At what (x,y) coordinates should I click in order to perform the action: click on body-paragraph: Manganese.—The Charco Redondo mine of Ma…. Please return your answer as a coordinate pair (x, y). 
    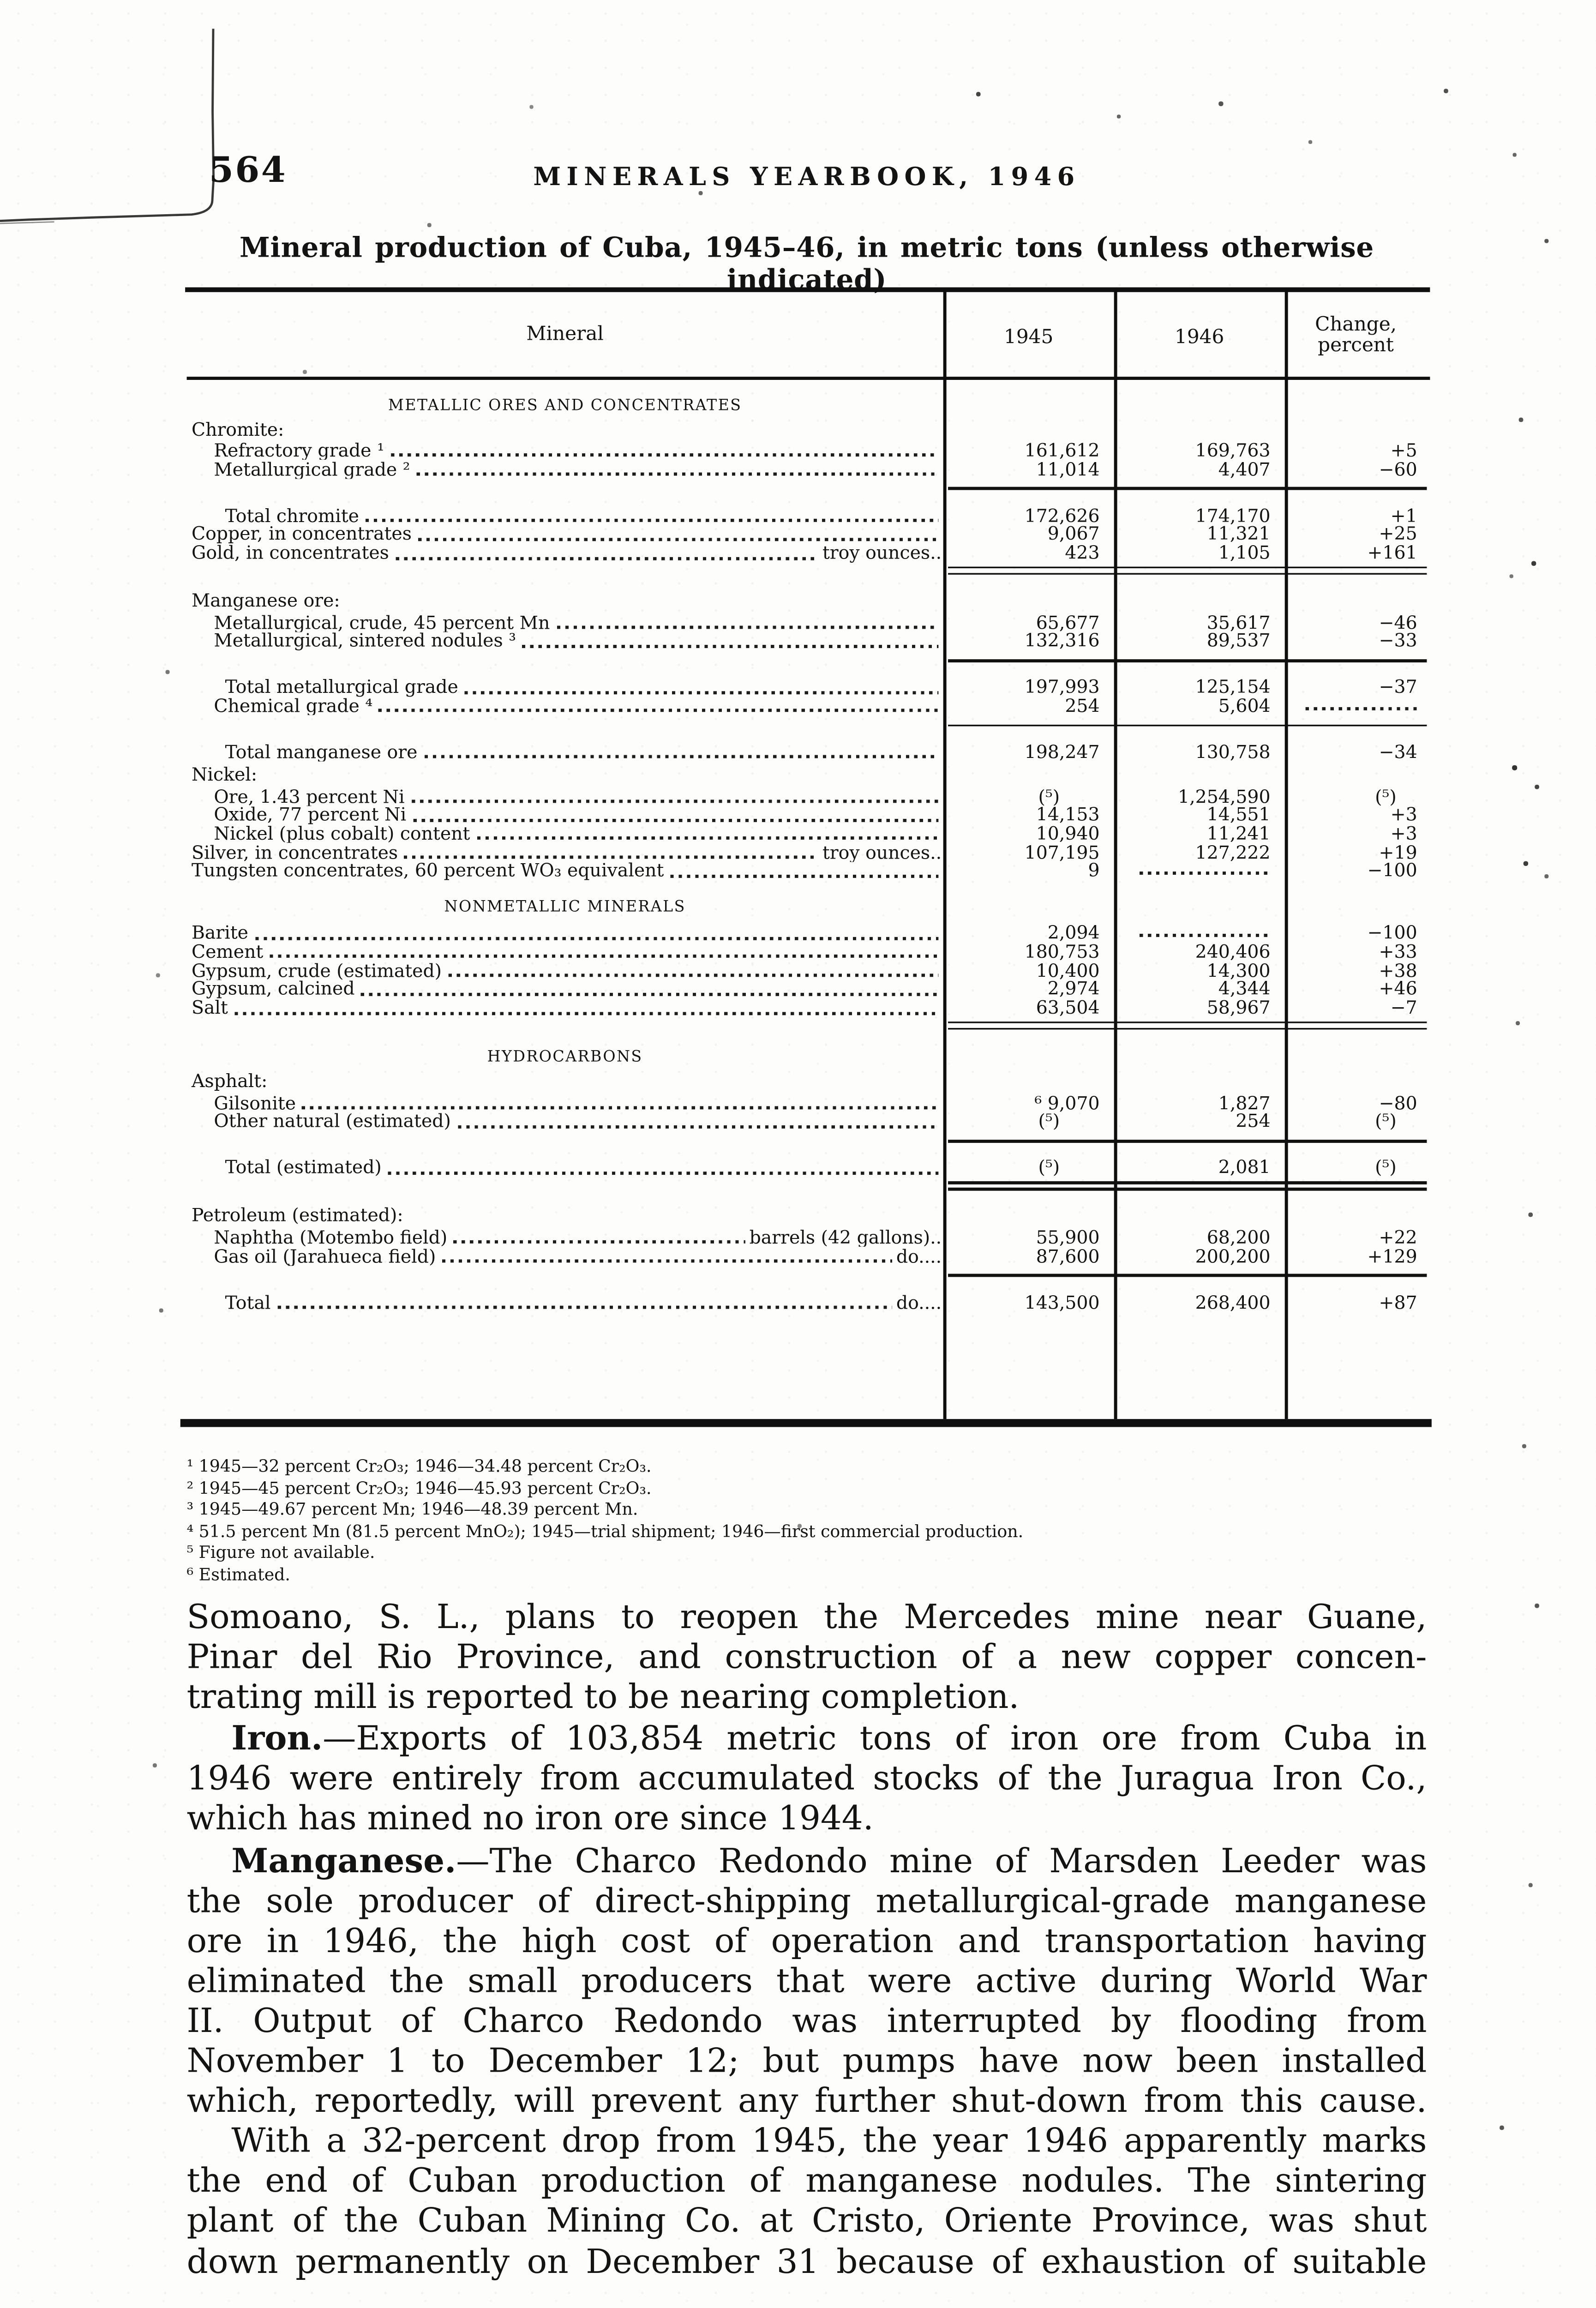
    Looking at the image, I should click on (807, 1981).